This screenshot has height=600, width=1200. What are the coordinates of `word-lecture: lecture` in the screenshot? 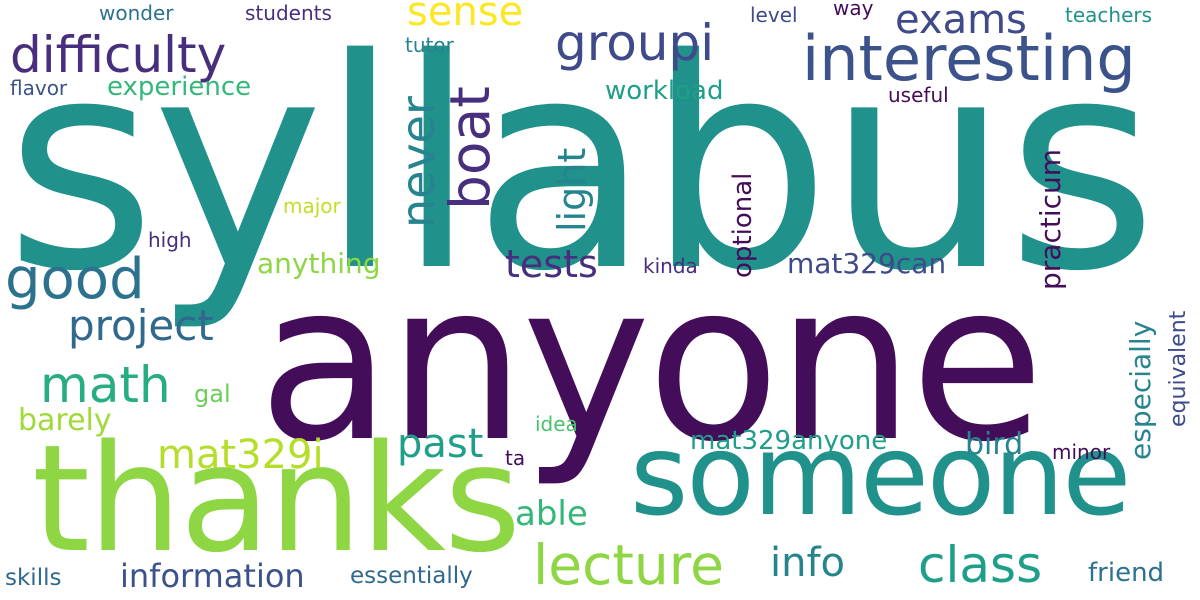 It's located at (629, 565).